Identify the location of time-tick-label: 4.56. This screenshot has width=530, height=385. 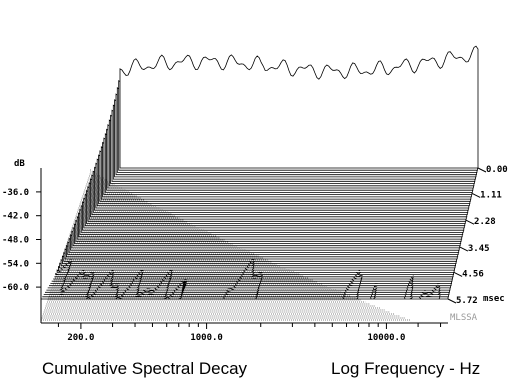
(473, 274).